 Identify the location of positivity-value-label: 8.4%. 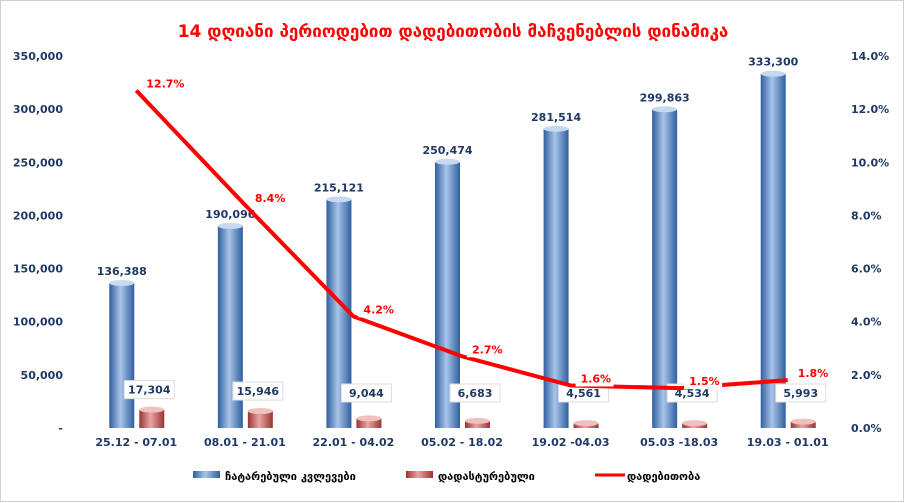
(270, 198).